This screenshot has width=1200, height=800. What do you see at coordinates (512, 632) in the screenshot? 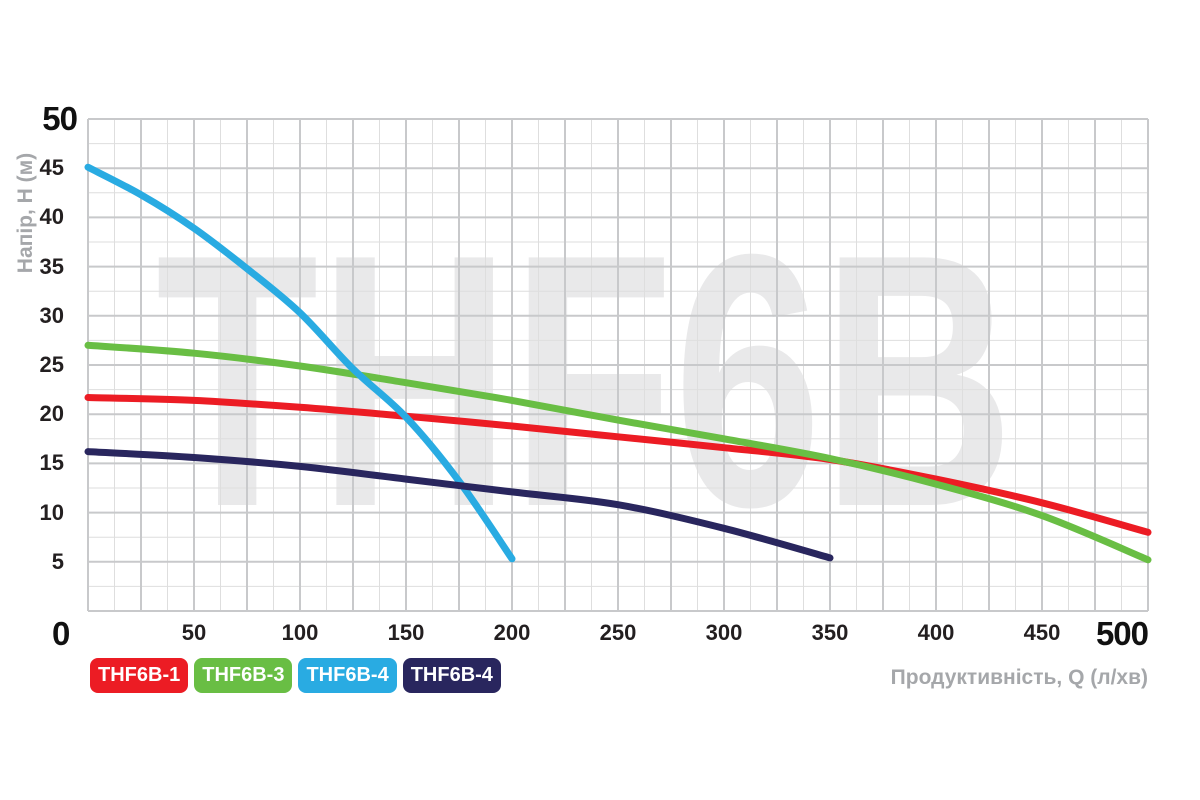
I see `x-tick-label-200: 200` at bounding box center [512, 632].